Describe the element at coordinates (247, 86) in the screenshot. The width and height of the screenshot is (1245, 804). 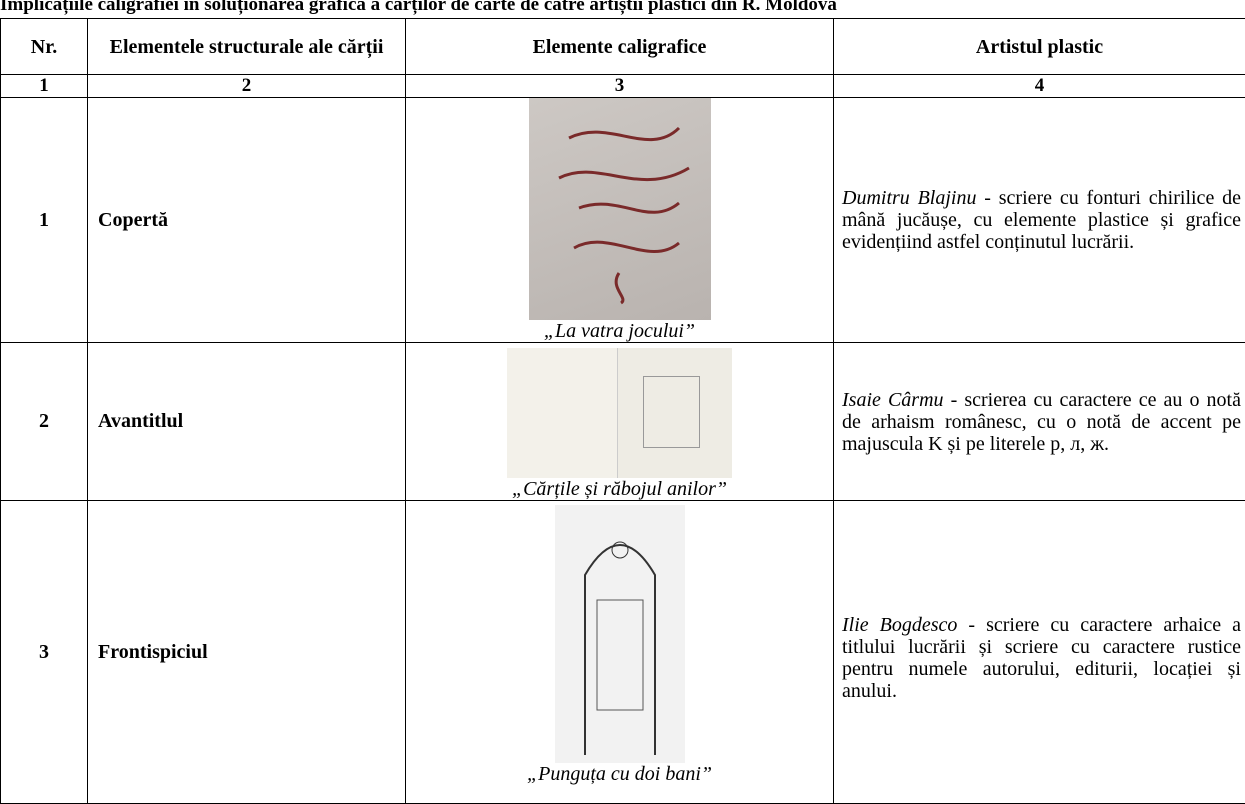
I see `column-number: 2` at that location.